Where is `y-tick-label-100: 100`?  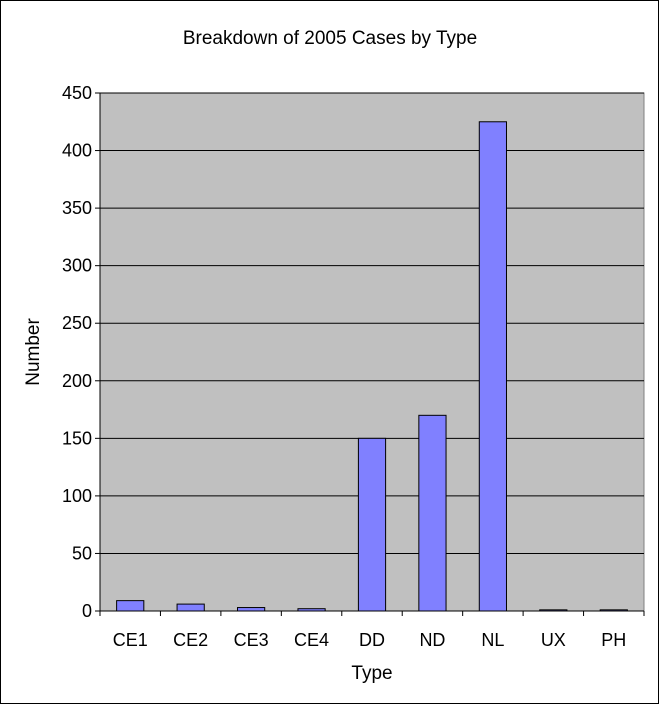
y-tick-label-100: 100 is located at coordinates (77, 496).